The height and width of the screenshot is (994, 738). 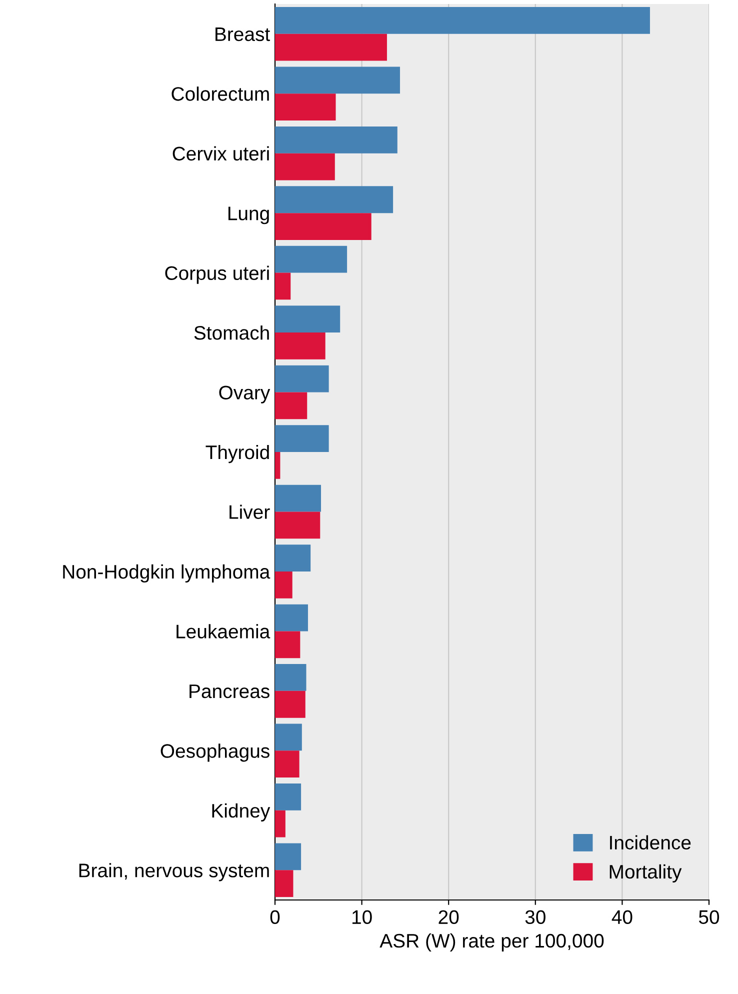 What do you see at coordinates (166, 573) in the screenshot?
I see `y-tick-label: Non-Hodgkin lymphoma` at bounding box center [166, 573].